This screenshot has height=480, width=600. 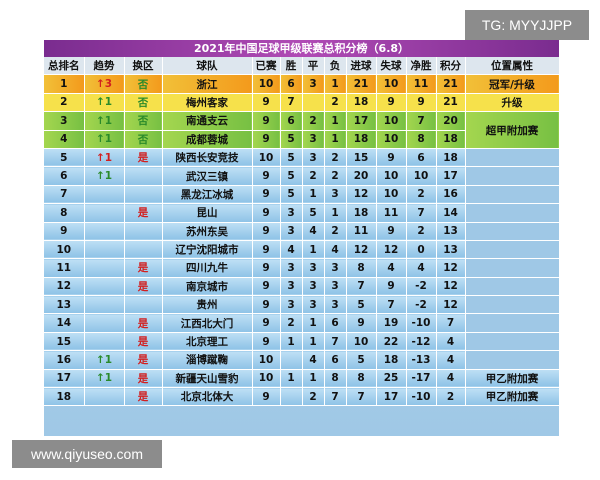 I want to click on pts-cell: 16, so click(x=451, y=195).